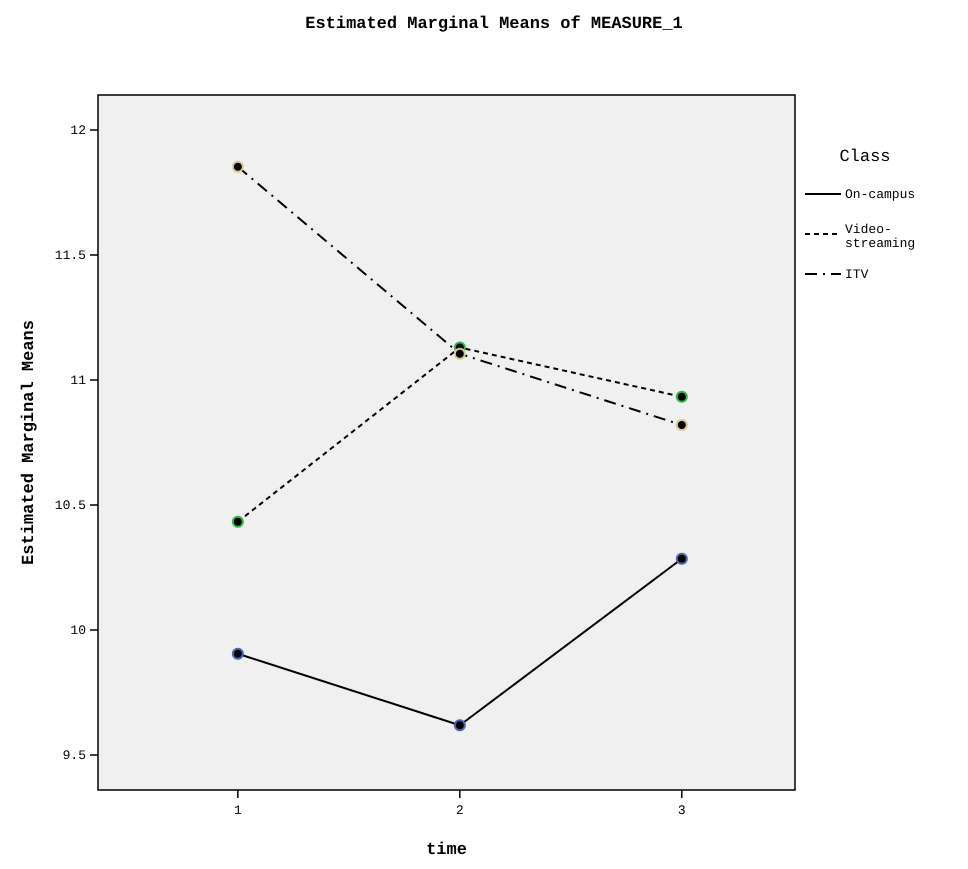  What do you see at coordinates (78, 630) in the screenshot?
I see `y-tick-label: 10` at bounding box center [78, 630].